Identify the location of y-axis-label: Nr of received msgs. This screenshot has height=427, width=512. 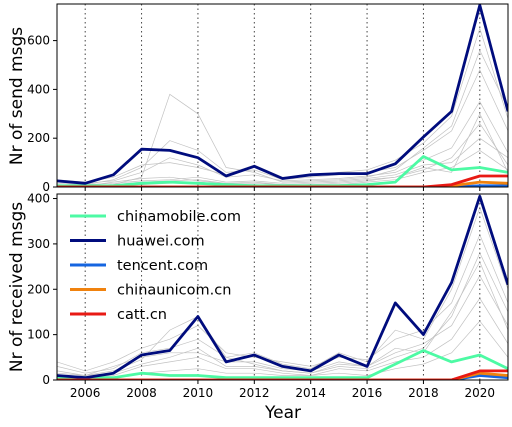
(17, 287).